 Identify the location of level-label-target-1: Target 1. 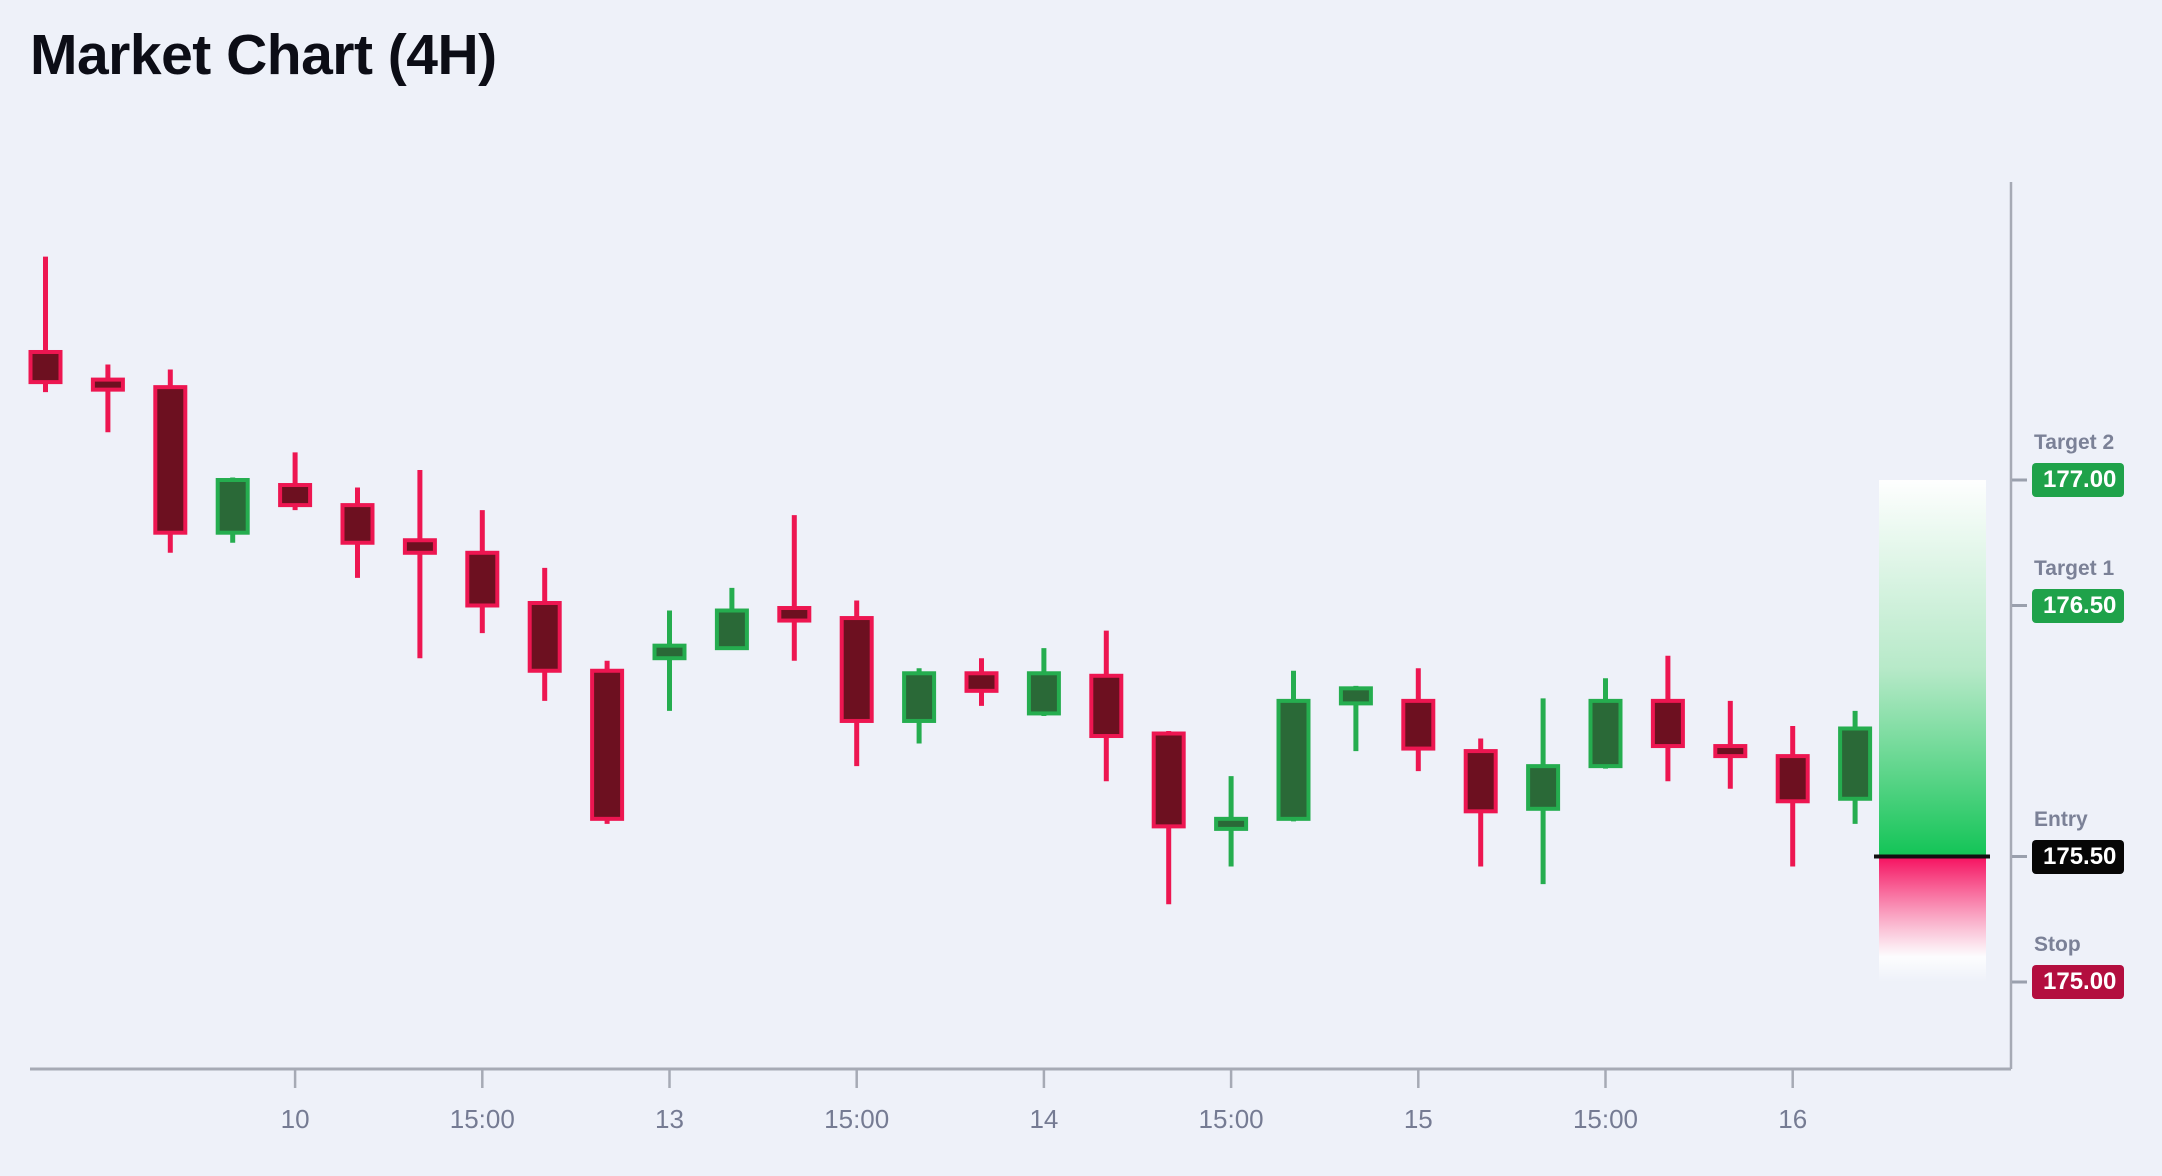
(2074, 568).